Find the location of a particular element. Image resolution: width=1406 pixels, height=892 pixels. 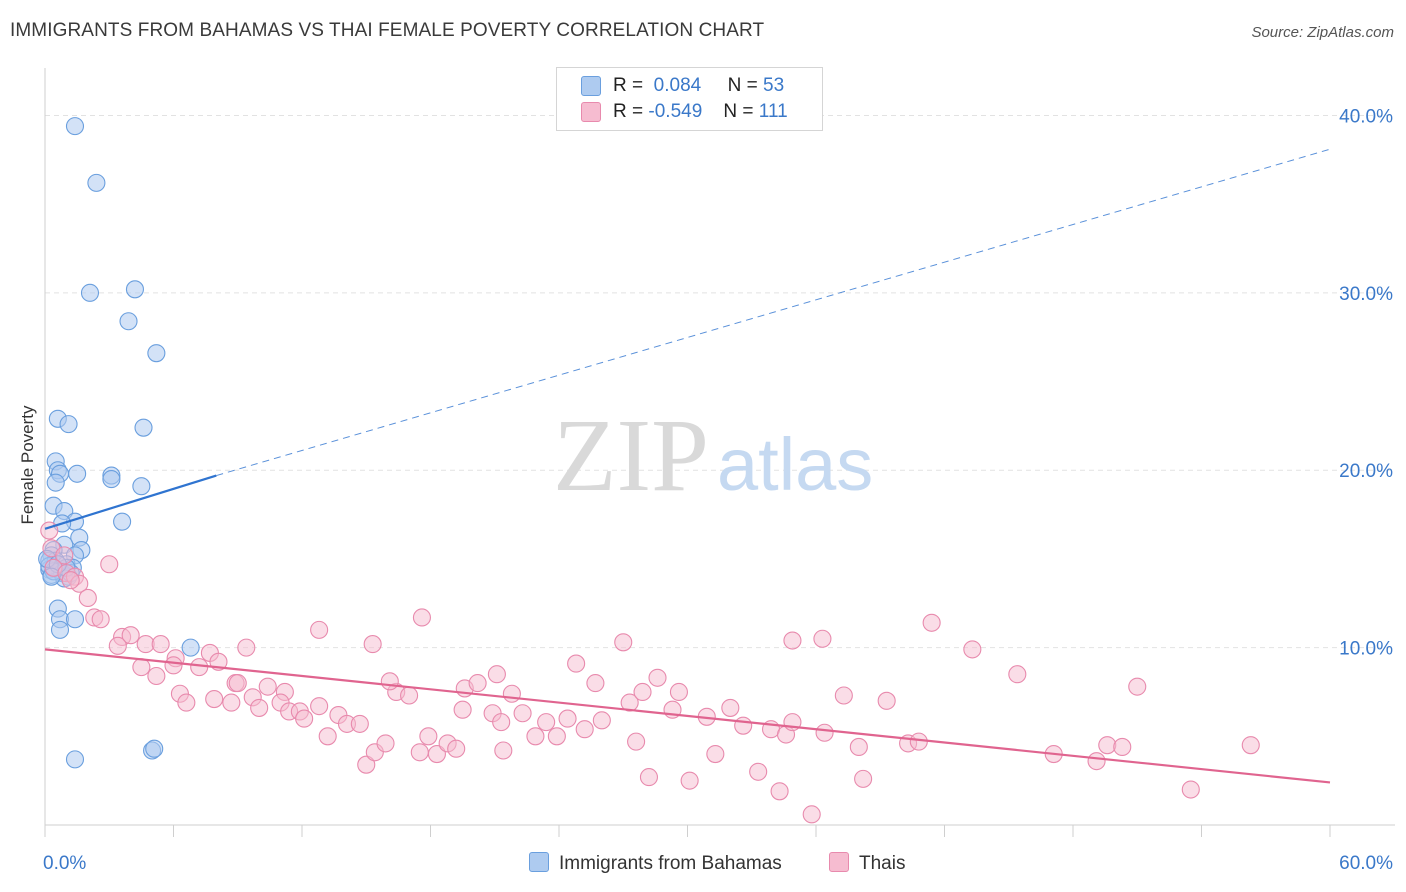

legend-swatch-thais is located at coordinates (591, 112).